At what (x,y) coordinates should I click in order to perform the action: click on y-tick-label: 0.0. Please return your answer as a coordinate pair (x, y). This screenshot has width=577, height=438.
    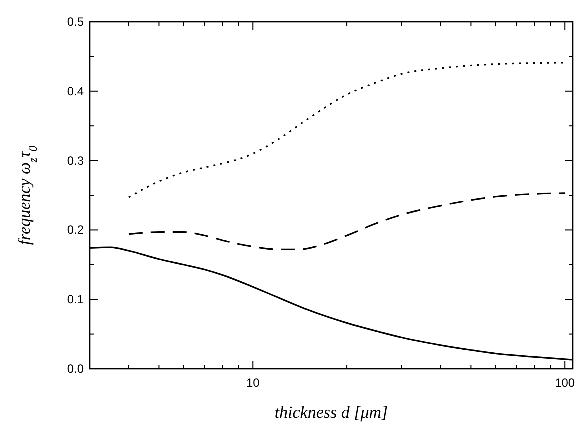
    Looking at the image, I should click on (75, 369).